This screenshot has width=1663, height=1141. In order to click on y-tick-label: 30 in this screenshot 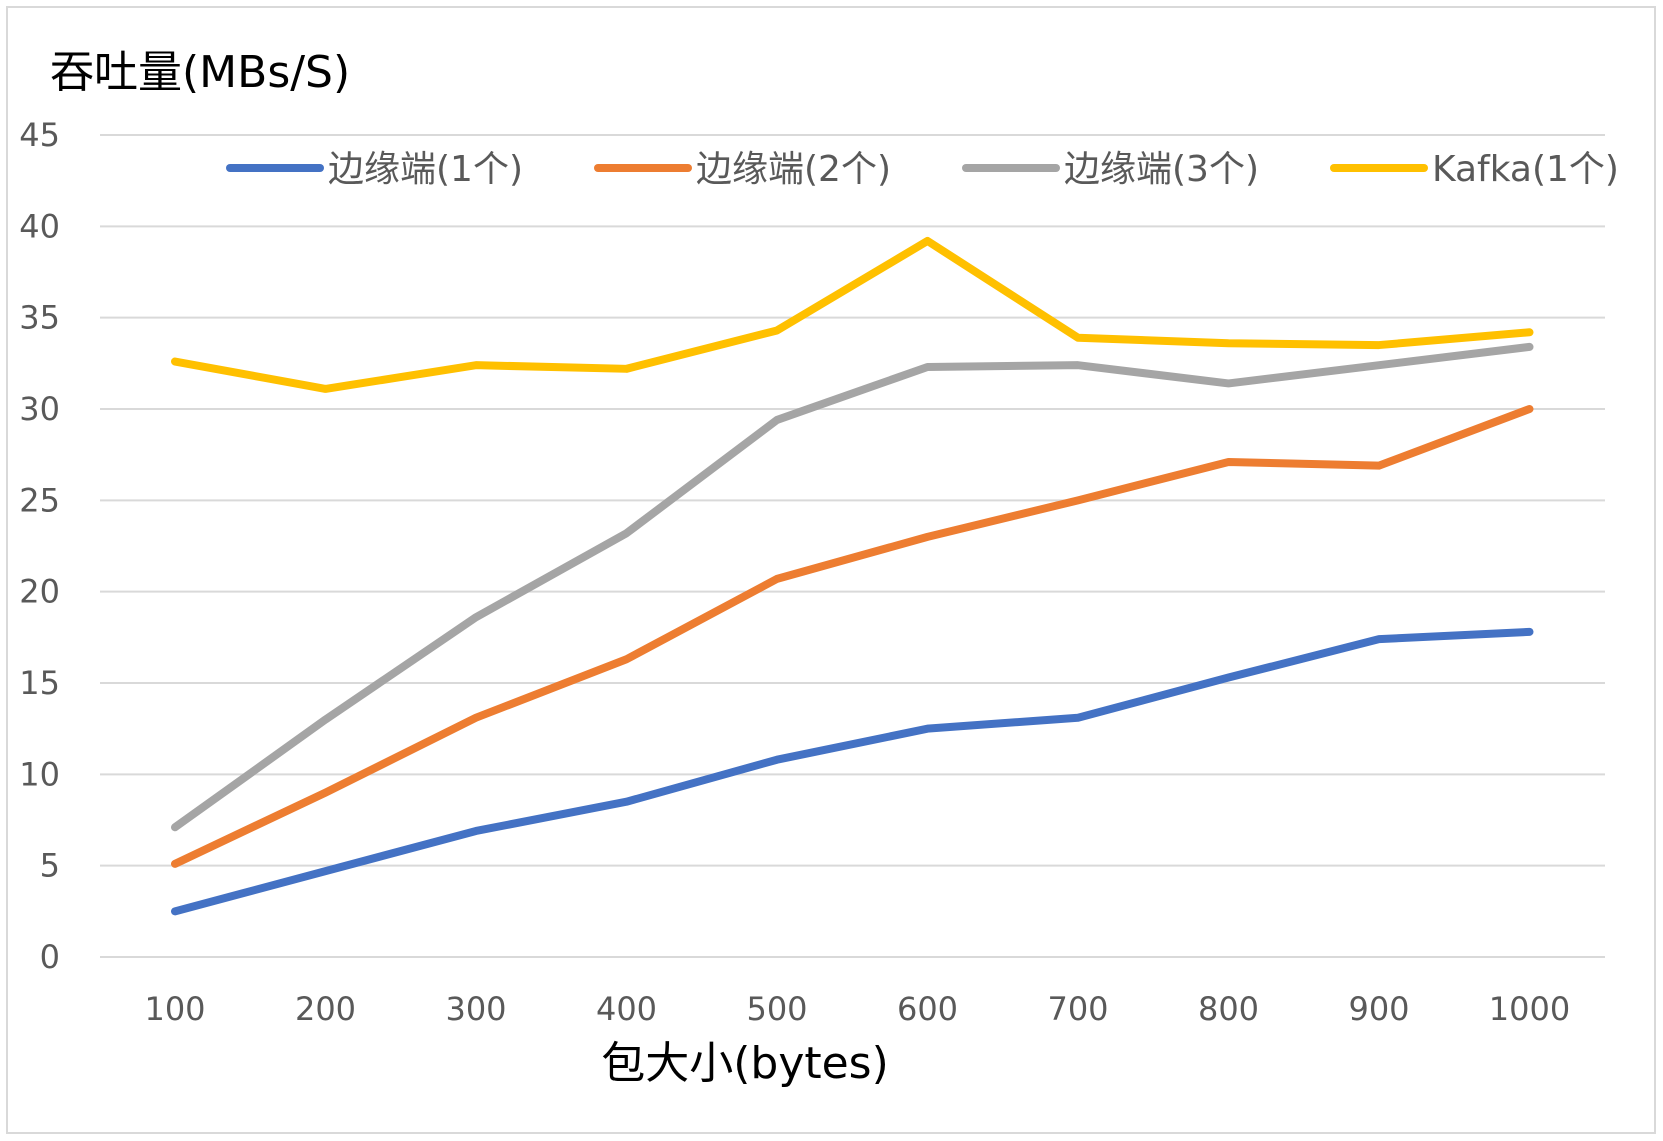, I will do `click(39, 409)`.